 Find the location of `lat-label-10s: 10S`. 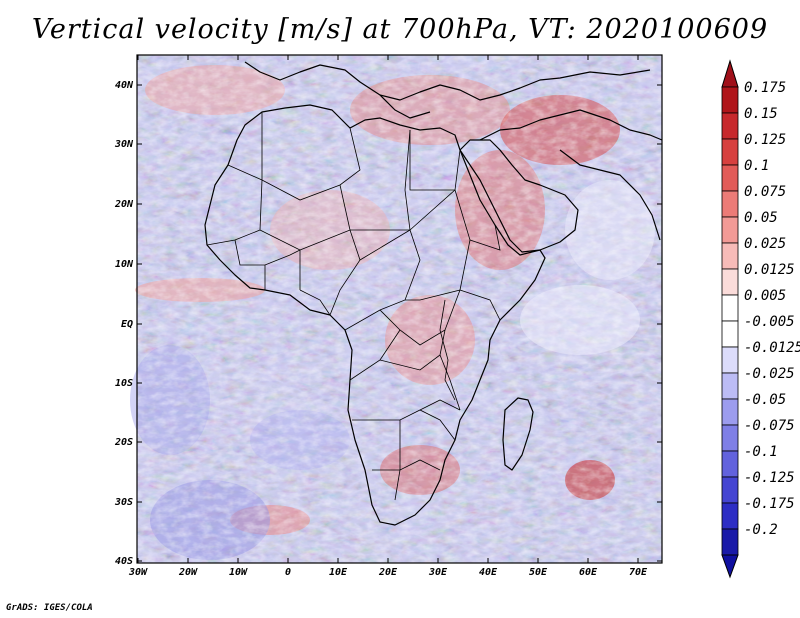

lat-label-10s: 10S is located at coordinates (123, 383).